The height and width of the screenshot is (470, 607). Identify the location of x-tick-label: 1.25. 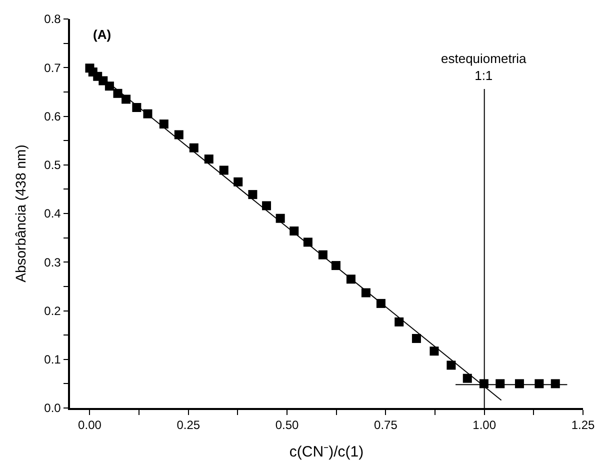
(583, 425).